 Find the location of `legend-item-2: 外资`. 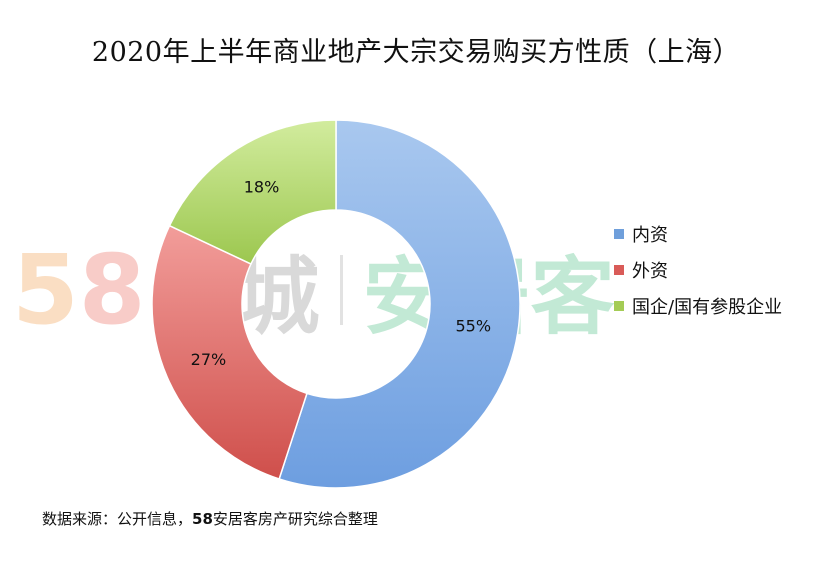

legend-item-2: 外资 is located at coordinates (698, 270).